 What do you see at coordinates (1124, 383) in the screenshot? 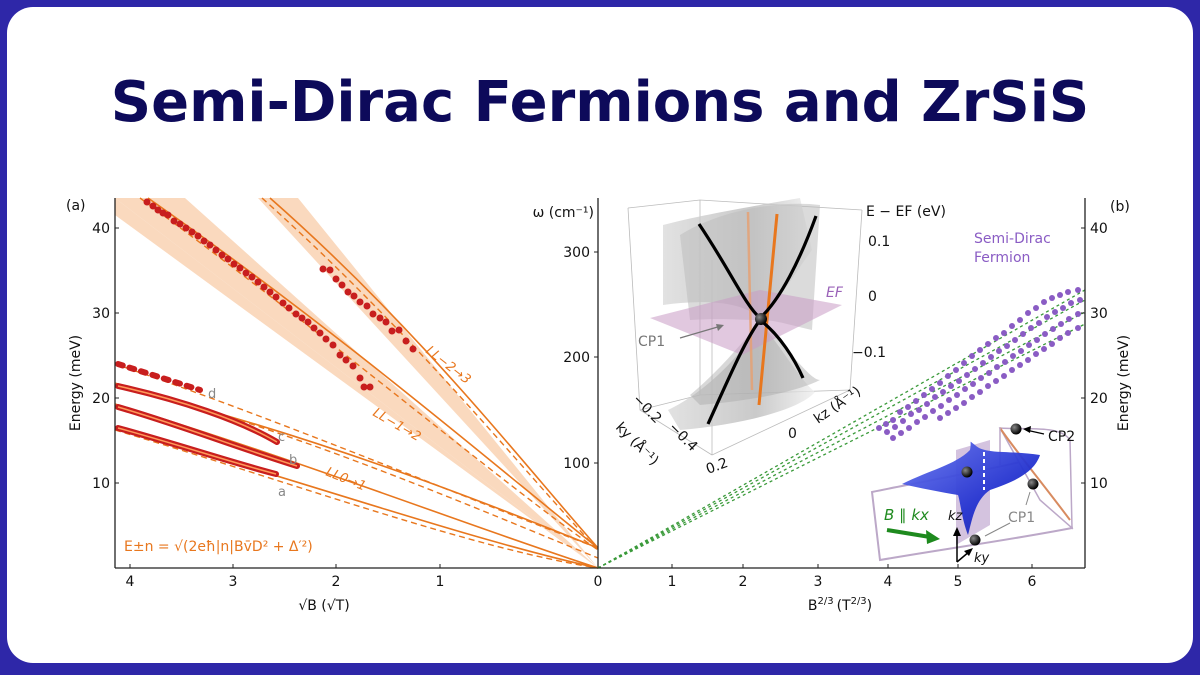
I see `panel-b-ylabel: Energy (meV)` at bounding box center [1124, 383].